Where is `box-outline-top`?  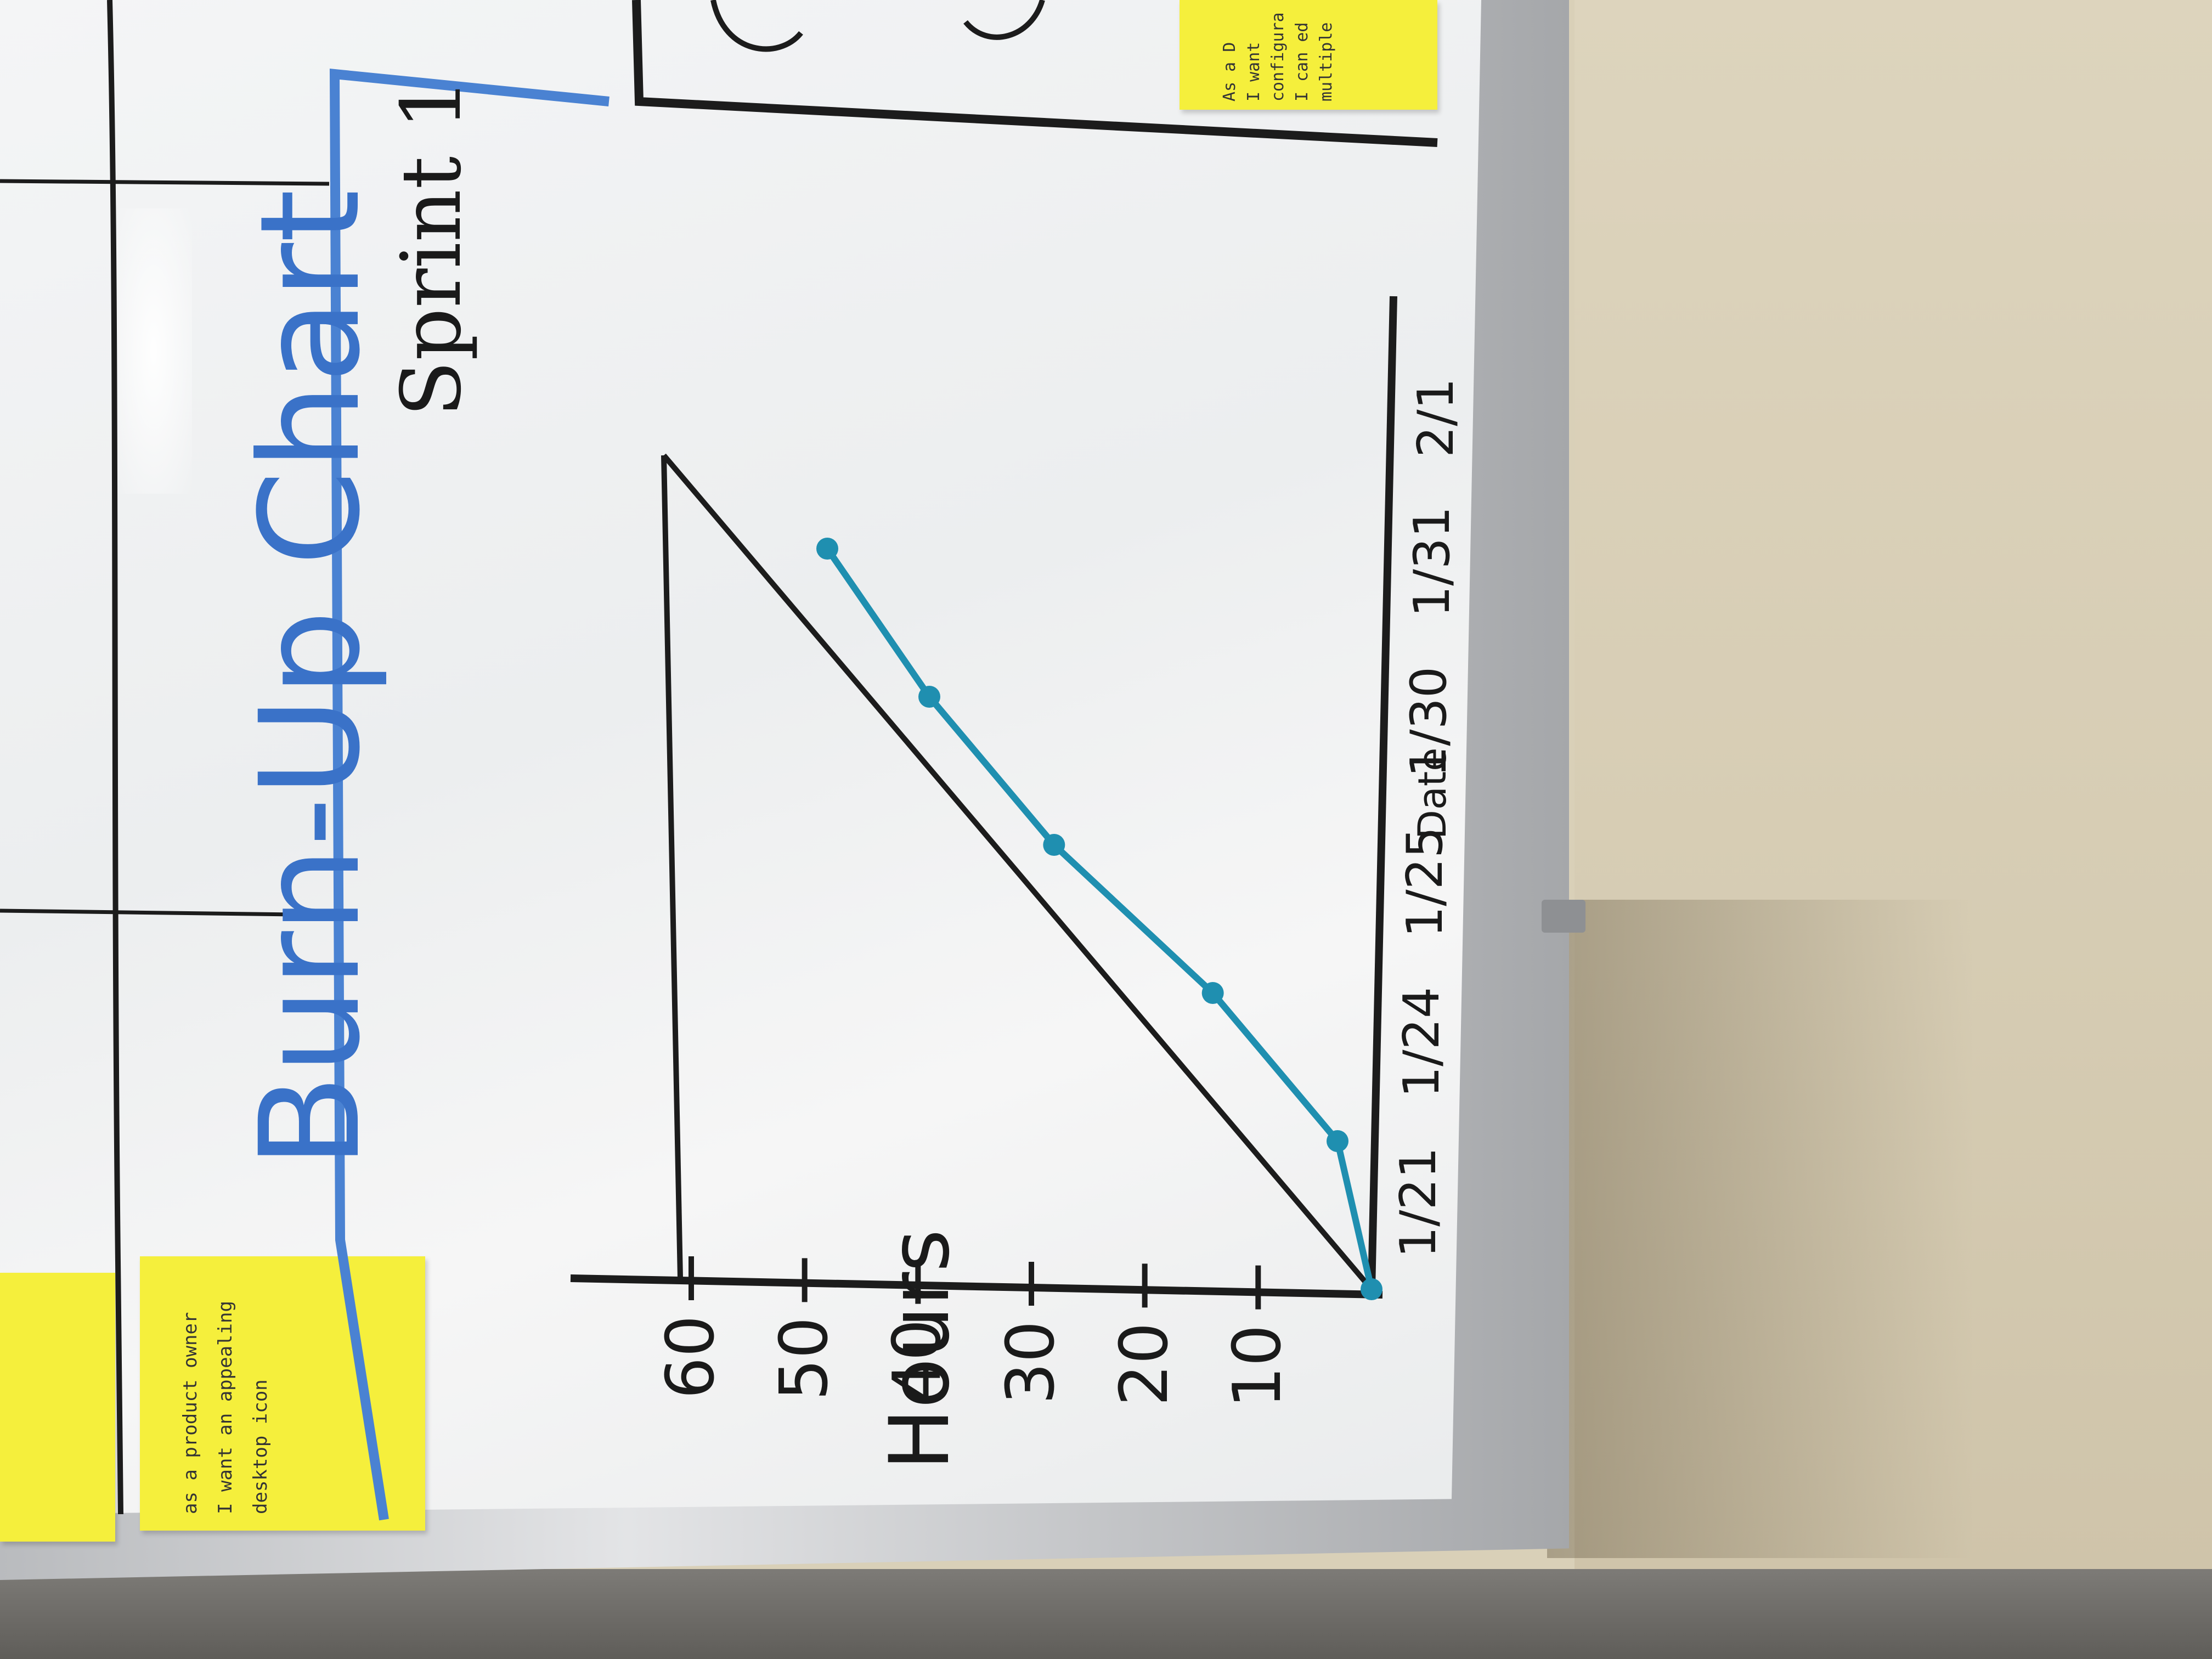
box-outline-top is located at coordinates (1035, 73).